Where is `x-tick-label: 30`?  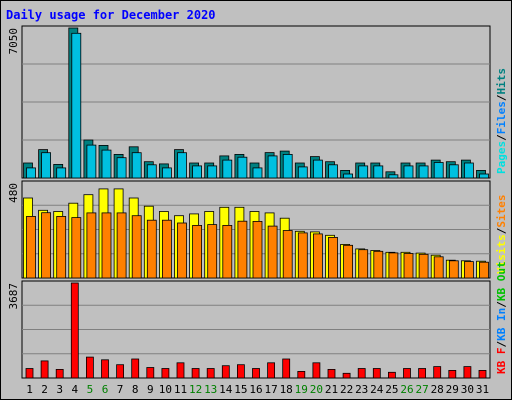 x-tick-label: 30 is located at coordinates (467, 389).